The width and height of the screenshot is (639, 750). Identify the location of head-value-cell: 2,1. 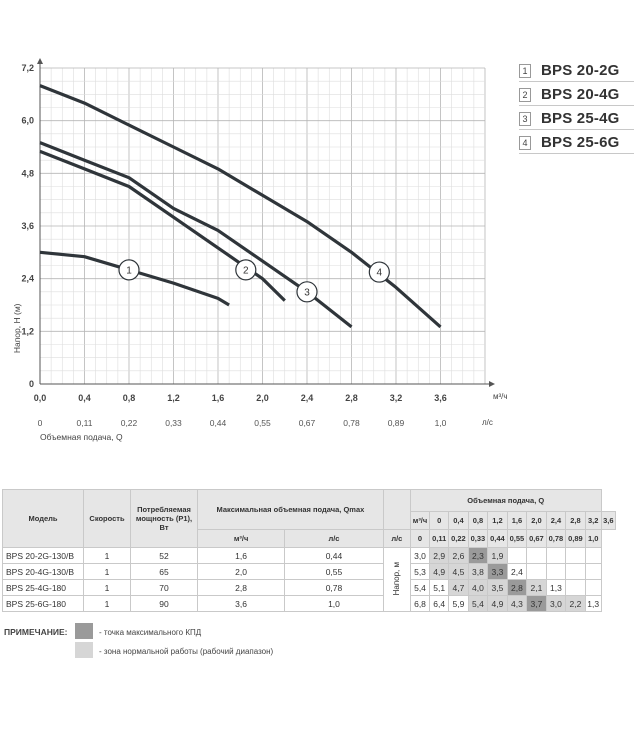
(536, 587).